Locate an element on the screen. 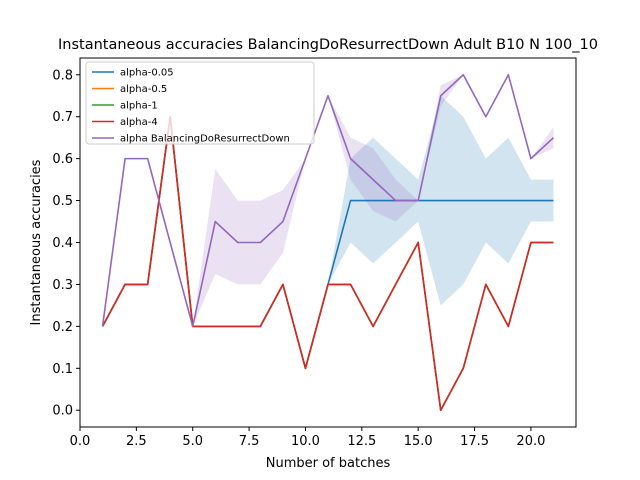 Image resolution: width=640 pixels, height=480 pixels. y-tick-label: 0.1 is located at coordinates (62, 369).